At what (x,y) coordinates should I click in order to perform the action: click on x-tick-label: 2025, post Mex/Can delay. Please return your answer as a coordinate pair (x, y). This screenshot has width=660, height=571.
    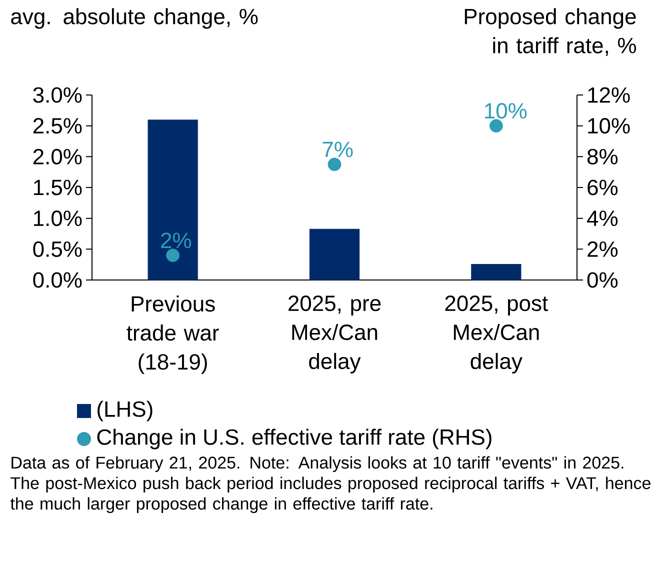
    Looking at the image, I should click on (496, 335).